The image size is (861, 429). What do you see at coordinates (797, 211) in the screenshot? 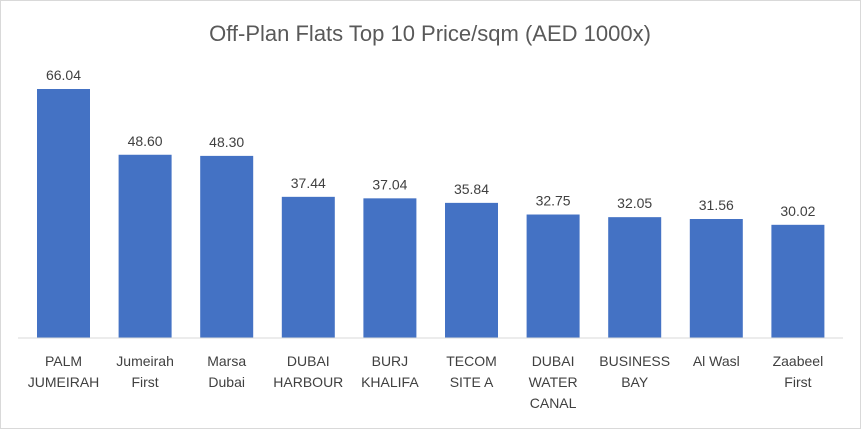
I see `data-label: 30.02` at bounding box center [797, 211].